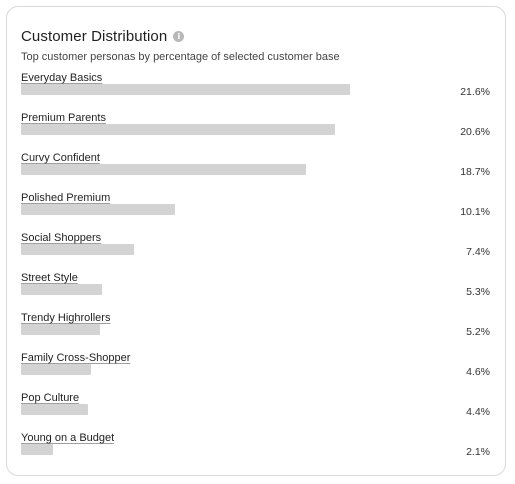 This screenshot has width=515, height=484. I want to click on persona-row: Family Cross-Shopper 4.6%, so click(256, 368).